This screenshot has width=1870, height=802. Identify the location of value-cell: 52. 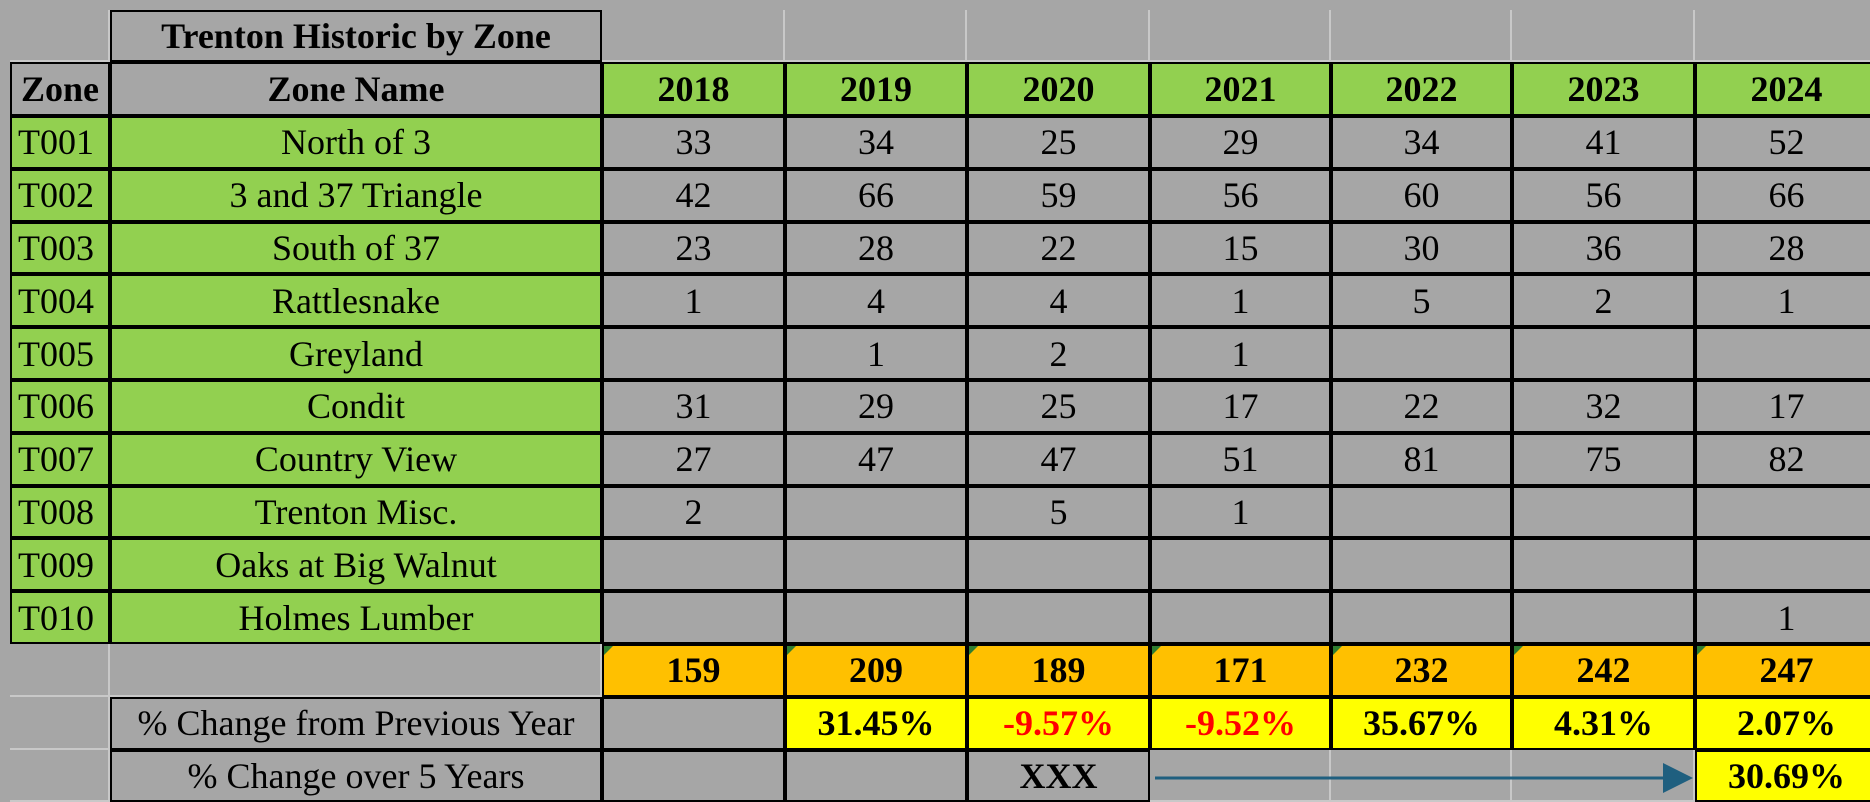
(1782, 142).